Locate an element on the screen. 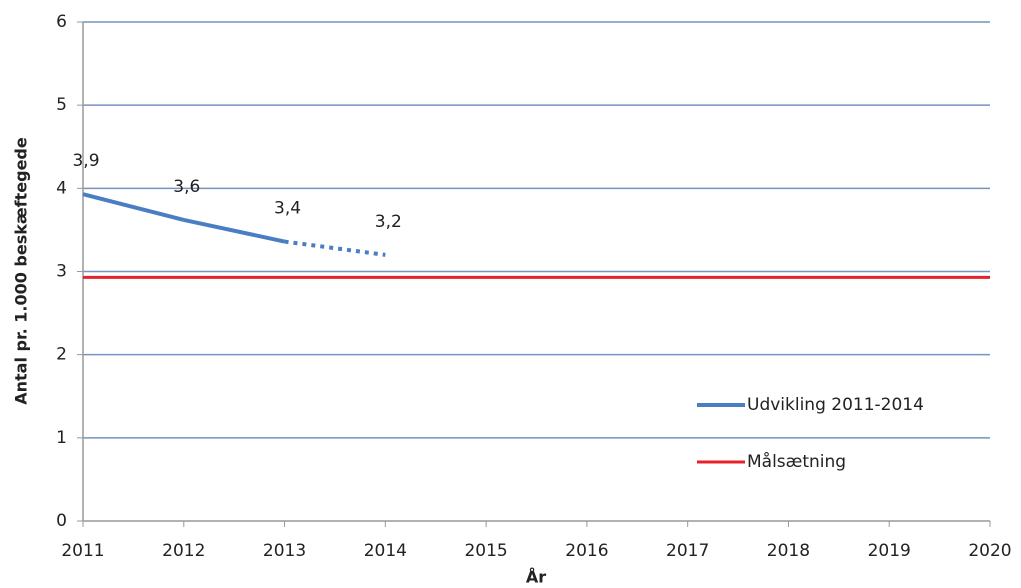 The height and width of the screenshot is (588, 1021). x-tick-label: 2020 is located at coordinates (989, 551).